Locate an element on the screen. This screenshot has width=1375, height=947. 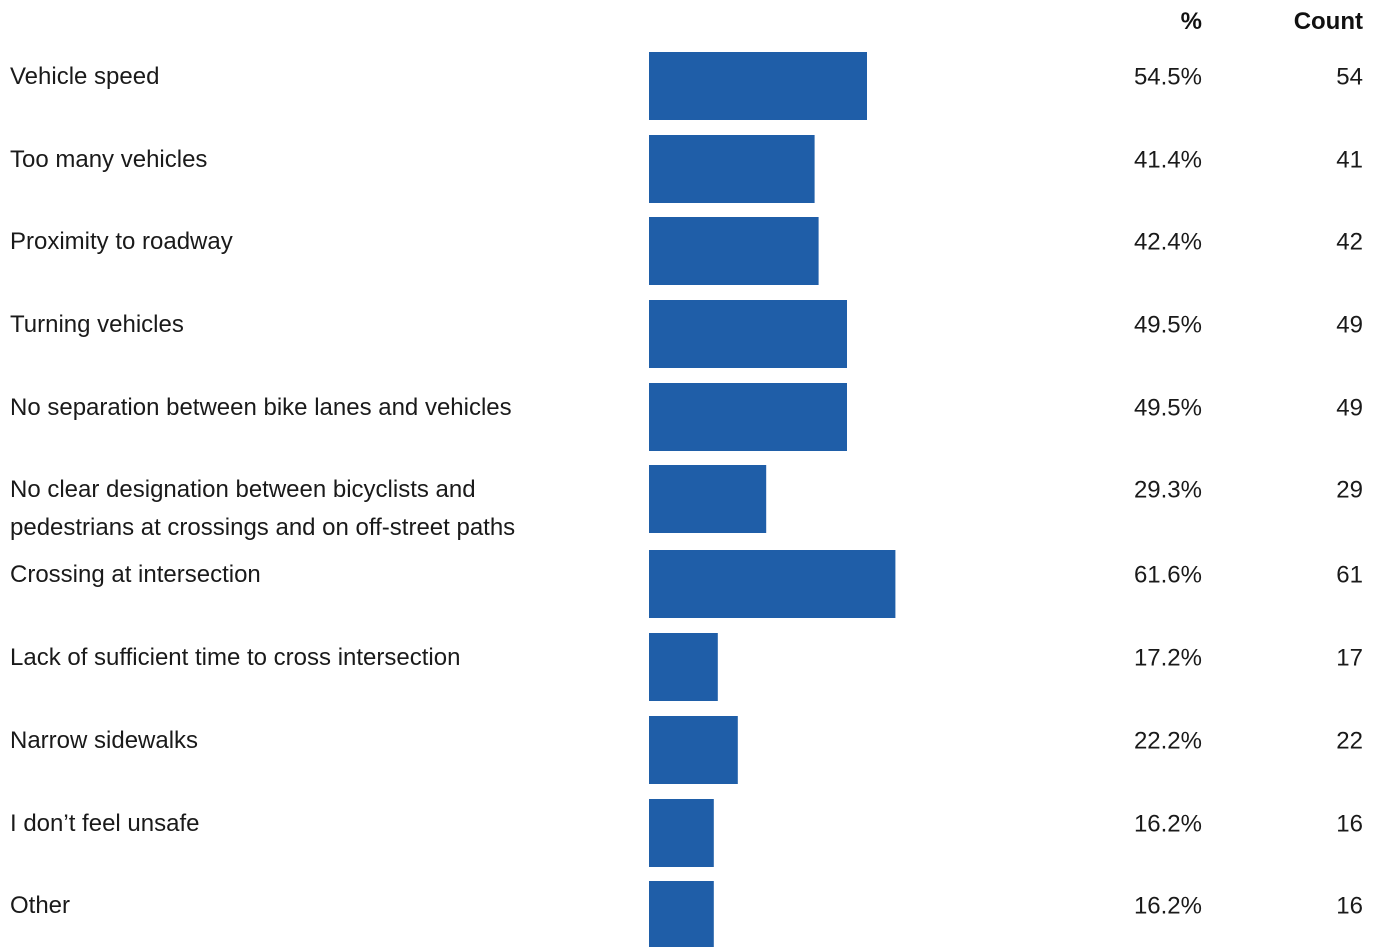
category-label: Proximity to roadway is located at coordinates (121, 241).